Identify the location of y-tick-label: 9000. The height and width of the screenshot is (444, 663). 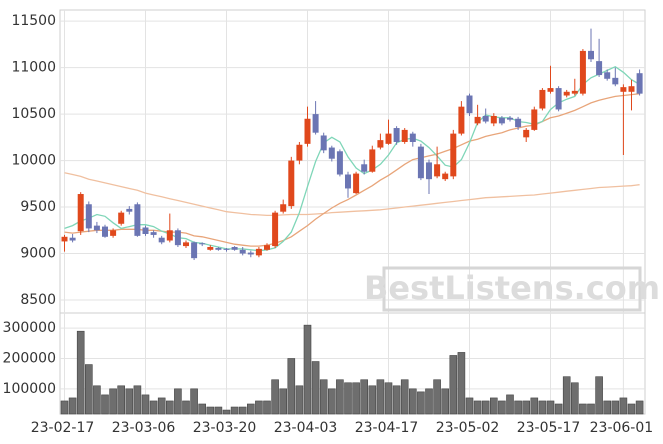
(38, 254).